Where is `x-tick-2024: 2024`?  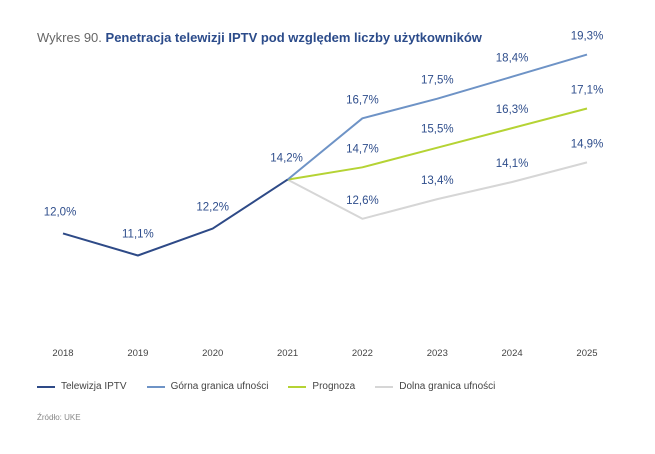 x-tick-2024: 2024 is located at coordinates (512, 353).